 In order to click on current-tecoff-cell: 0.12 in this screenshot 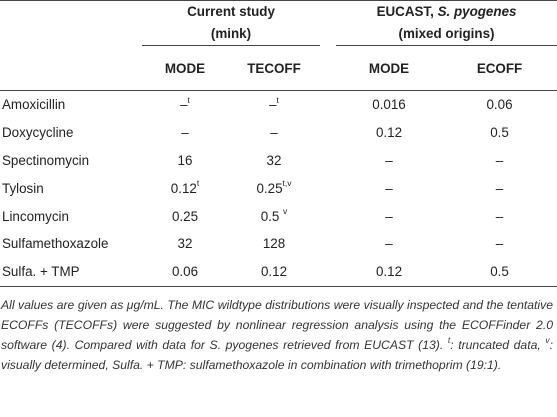, I will do `click(274, 272)`.